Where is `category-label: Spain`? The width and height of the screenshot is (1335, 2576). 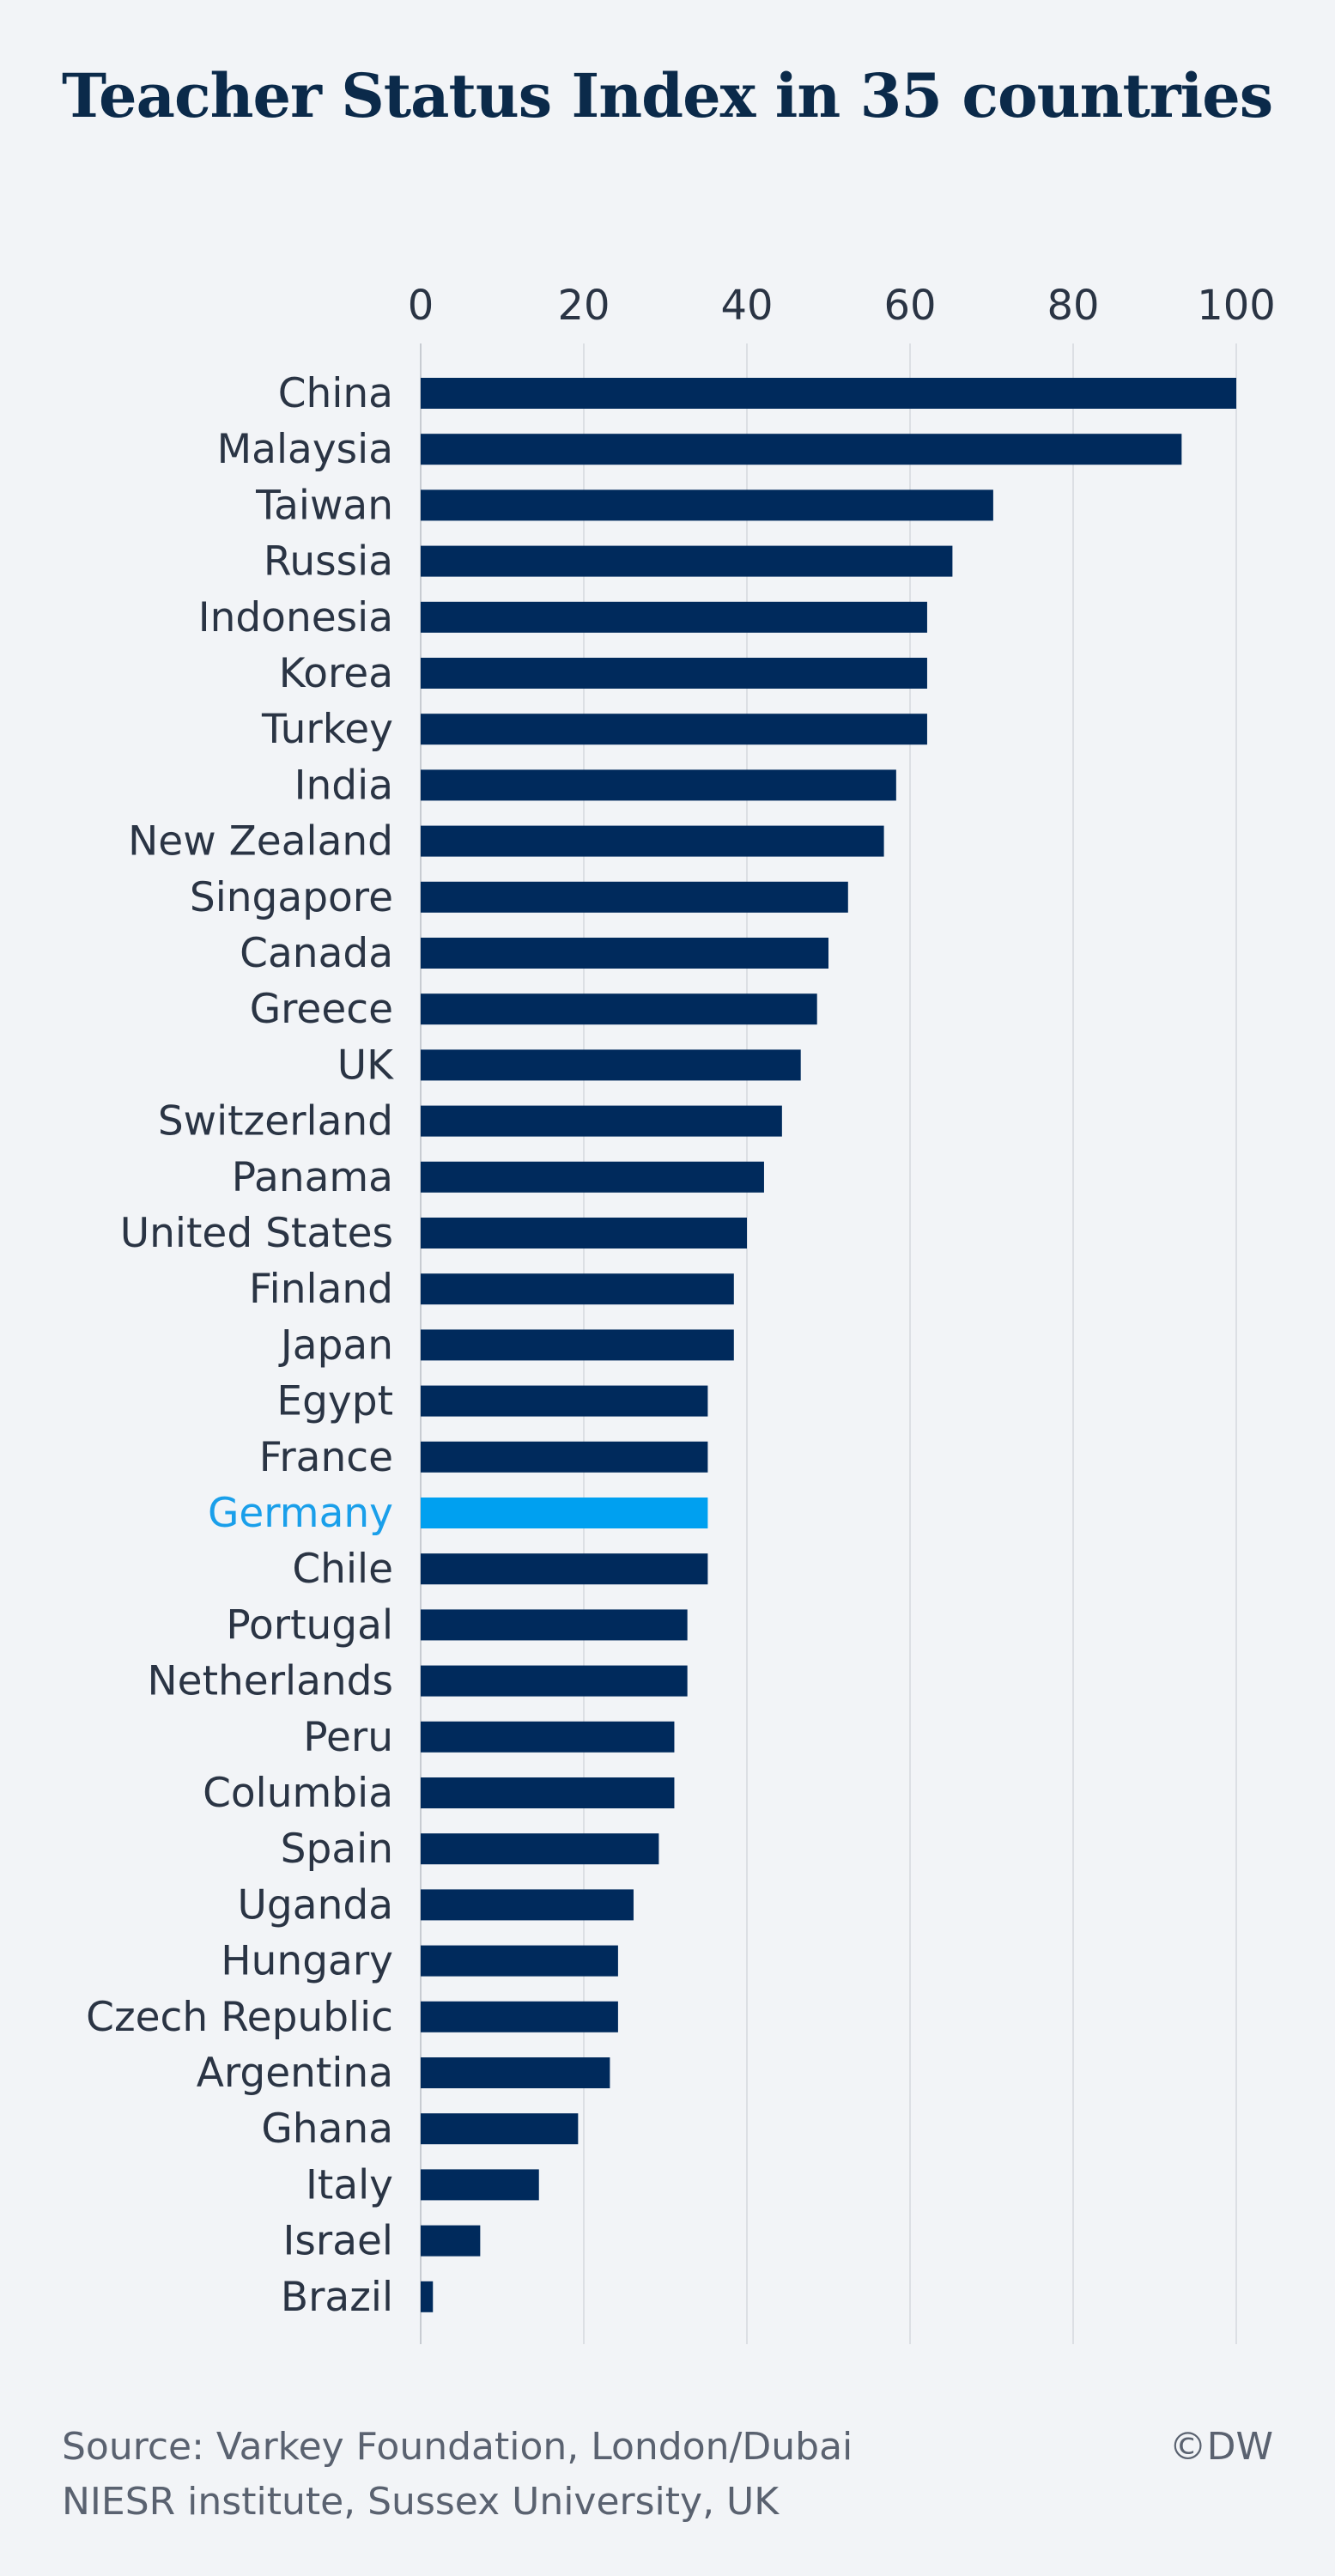 category-label: Spain is located at coordinates (337, 1850).